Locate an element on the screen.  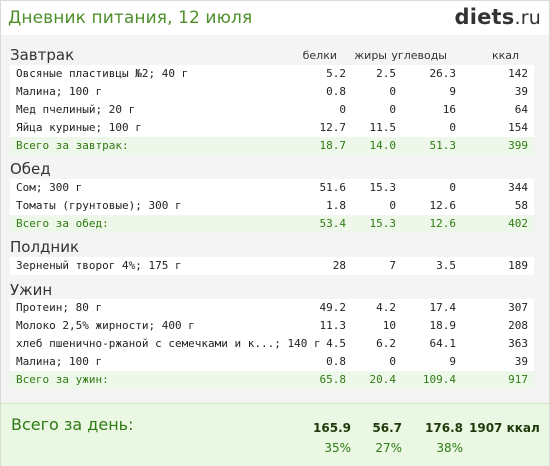
kcal-value: 154 is located at coordinates (518, 127).